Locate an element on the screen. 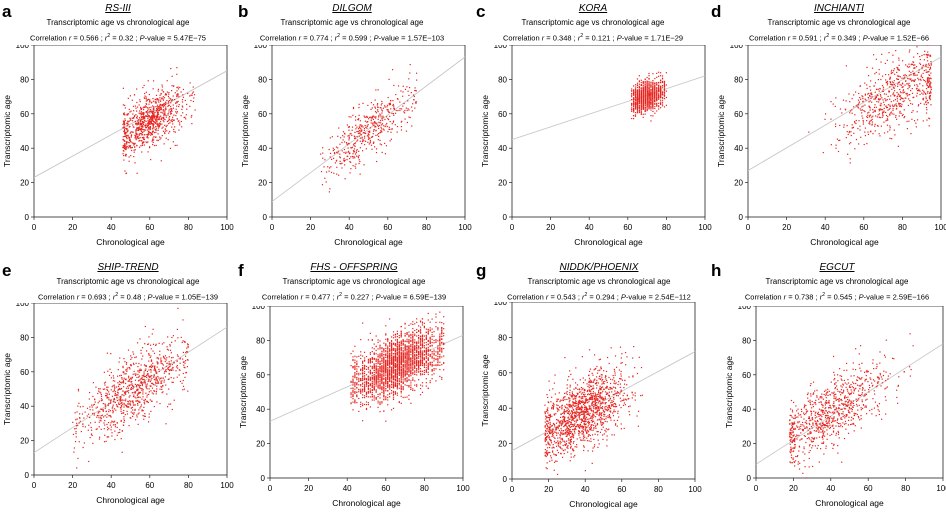  y-tick-label: 60 is located at coordinates (738, 114).